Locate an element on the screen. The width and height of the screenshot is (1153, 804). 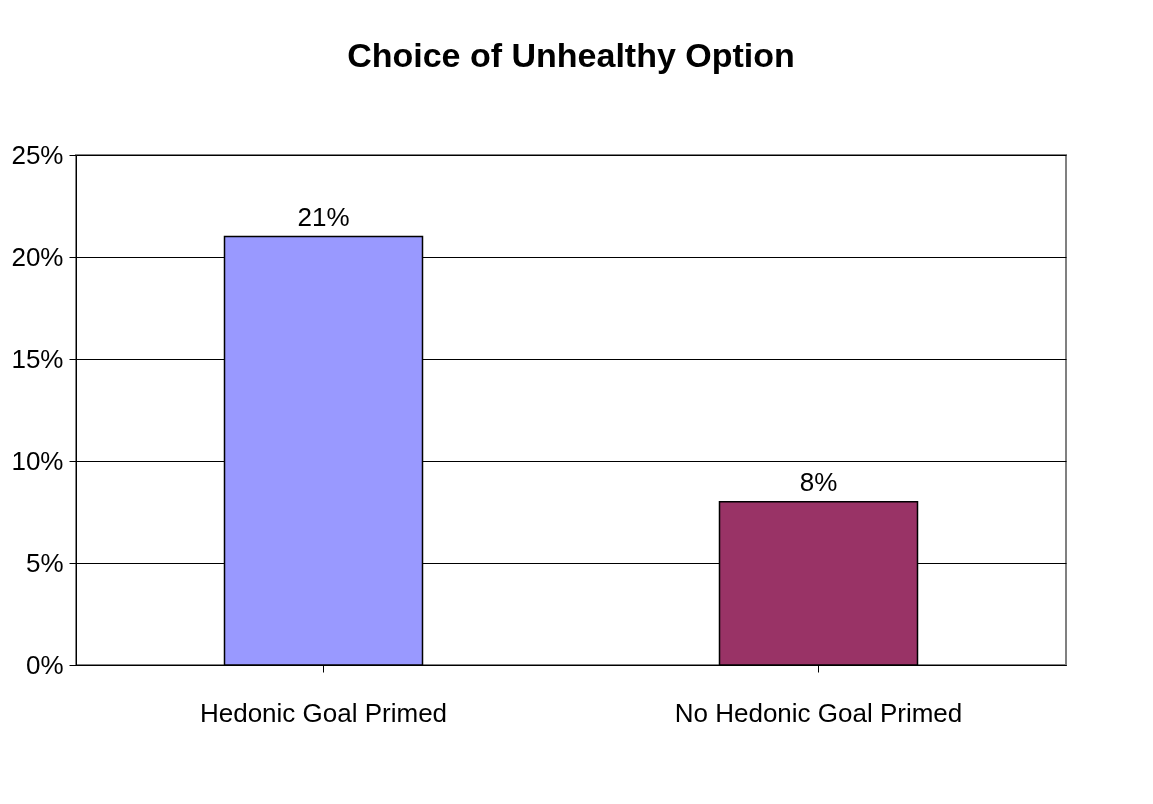
data-label: 8% is located at coordinates (818, 481).